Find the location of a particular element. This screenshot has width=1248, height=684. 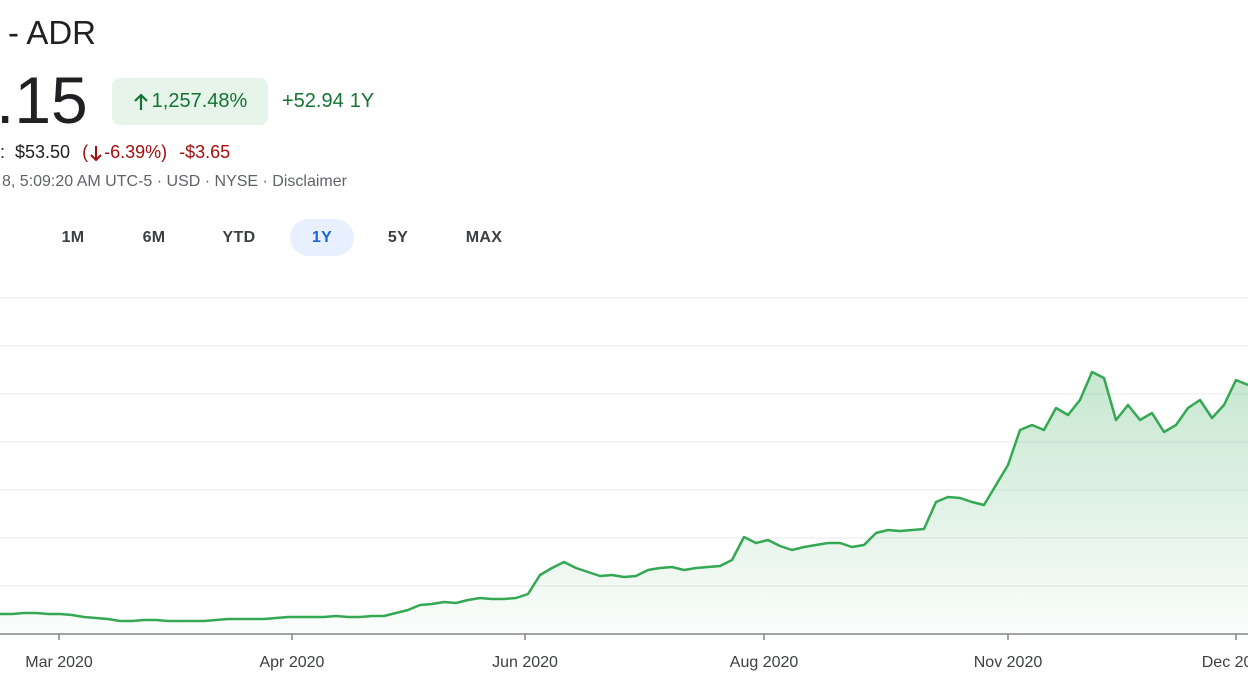

change-percent: 1,257.48% is located at coordinates (199, 101).